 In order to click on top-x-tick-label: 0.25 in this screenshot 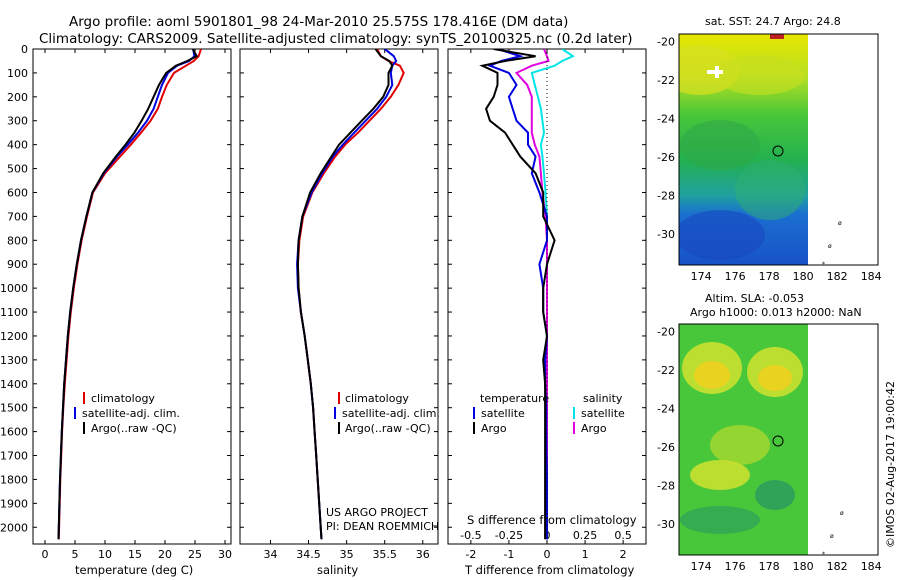, I will do `click(585, 535)`.